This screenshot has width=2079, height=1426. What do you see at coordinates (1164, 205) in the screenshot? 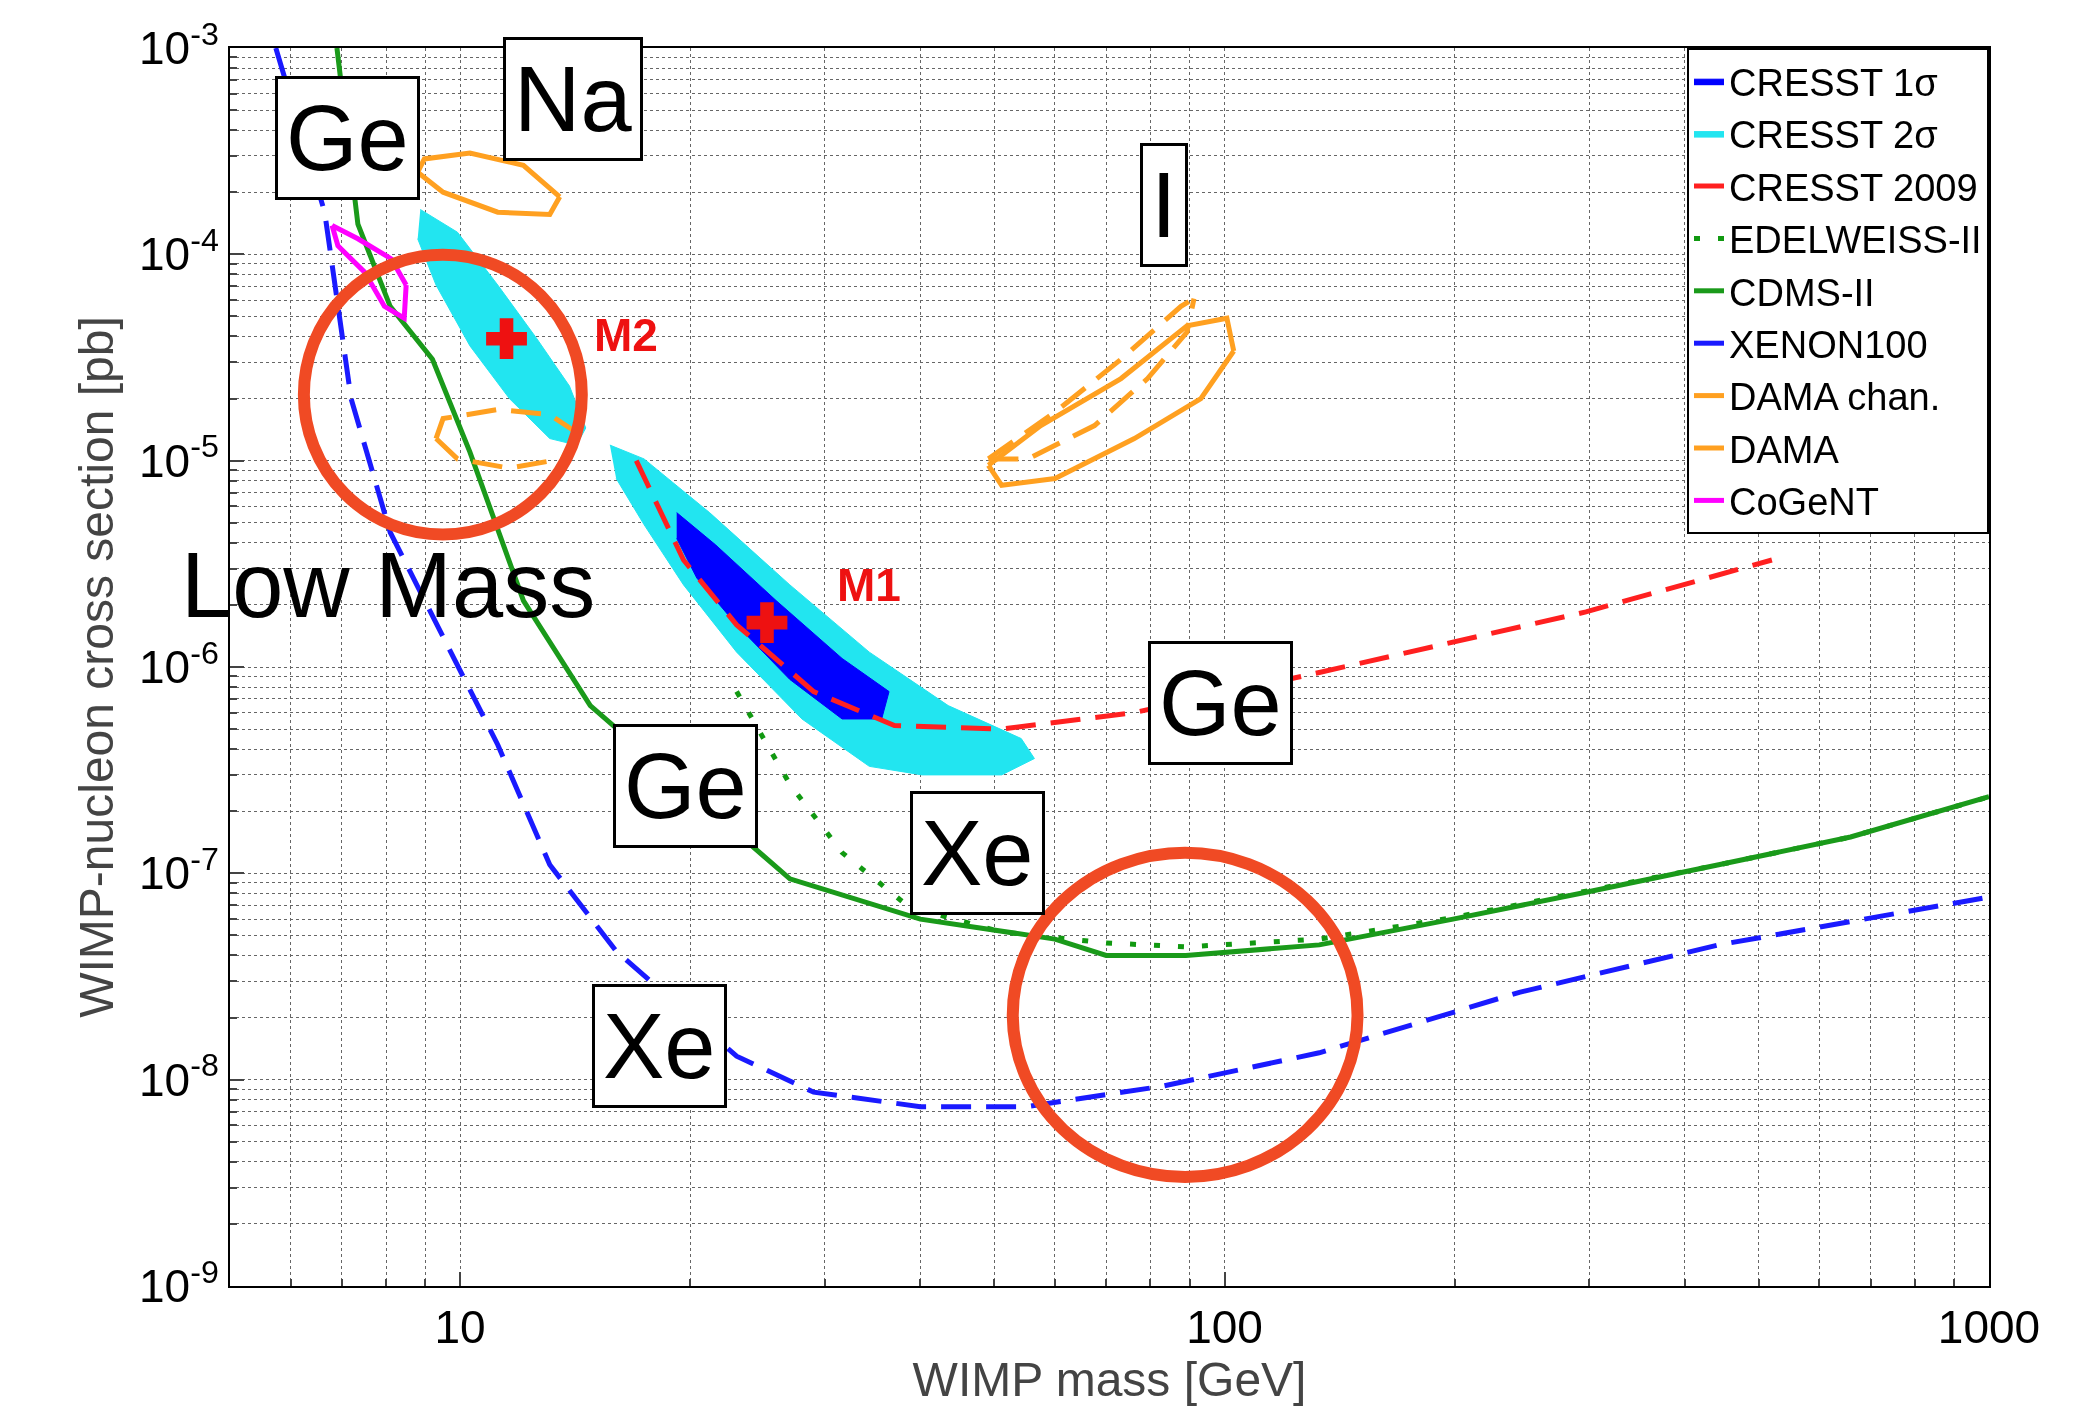
I see `annotation: I` at bounding box center [1164, 205].